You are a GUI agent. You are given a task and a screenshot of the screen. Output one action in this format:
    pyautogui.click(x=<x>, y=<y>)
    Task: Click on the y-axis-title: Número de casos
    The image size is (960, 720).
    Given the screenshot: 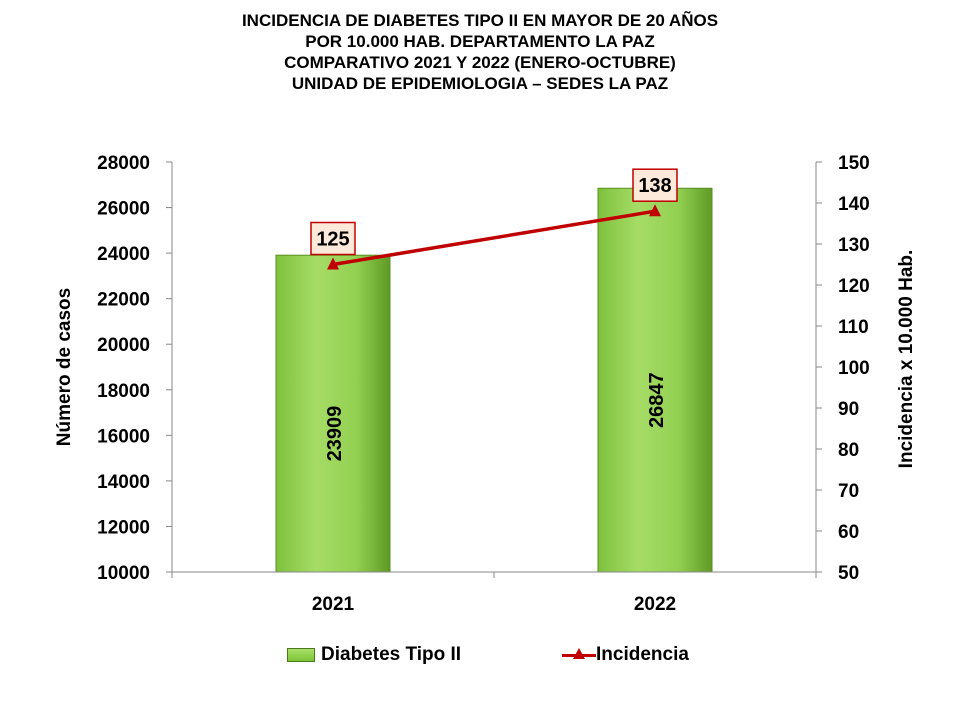 What is the action you would take?
    pyautogui.click(x=64, y=367)
    